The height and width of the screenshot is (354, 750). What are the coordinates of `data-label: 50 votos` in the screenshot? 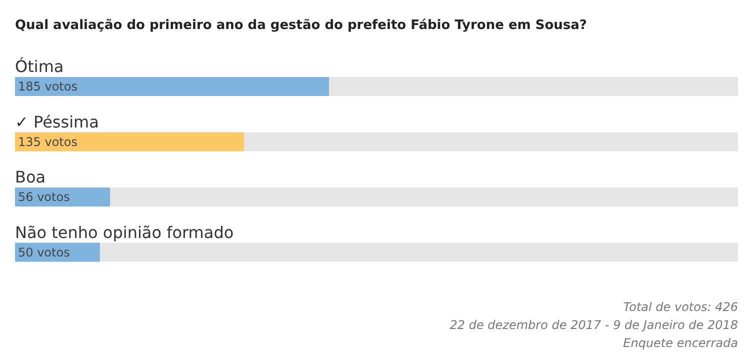 It's located at (44, 252).